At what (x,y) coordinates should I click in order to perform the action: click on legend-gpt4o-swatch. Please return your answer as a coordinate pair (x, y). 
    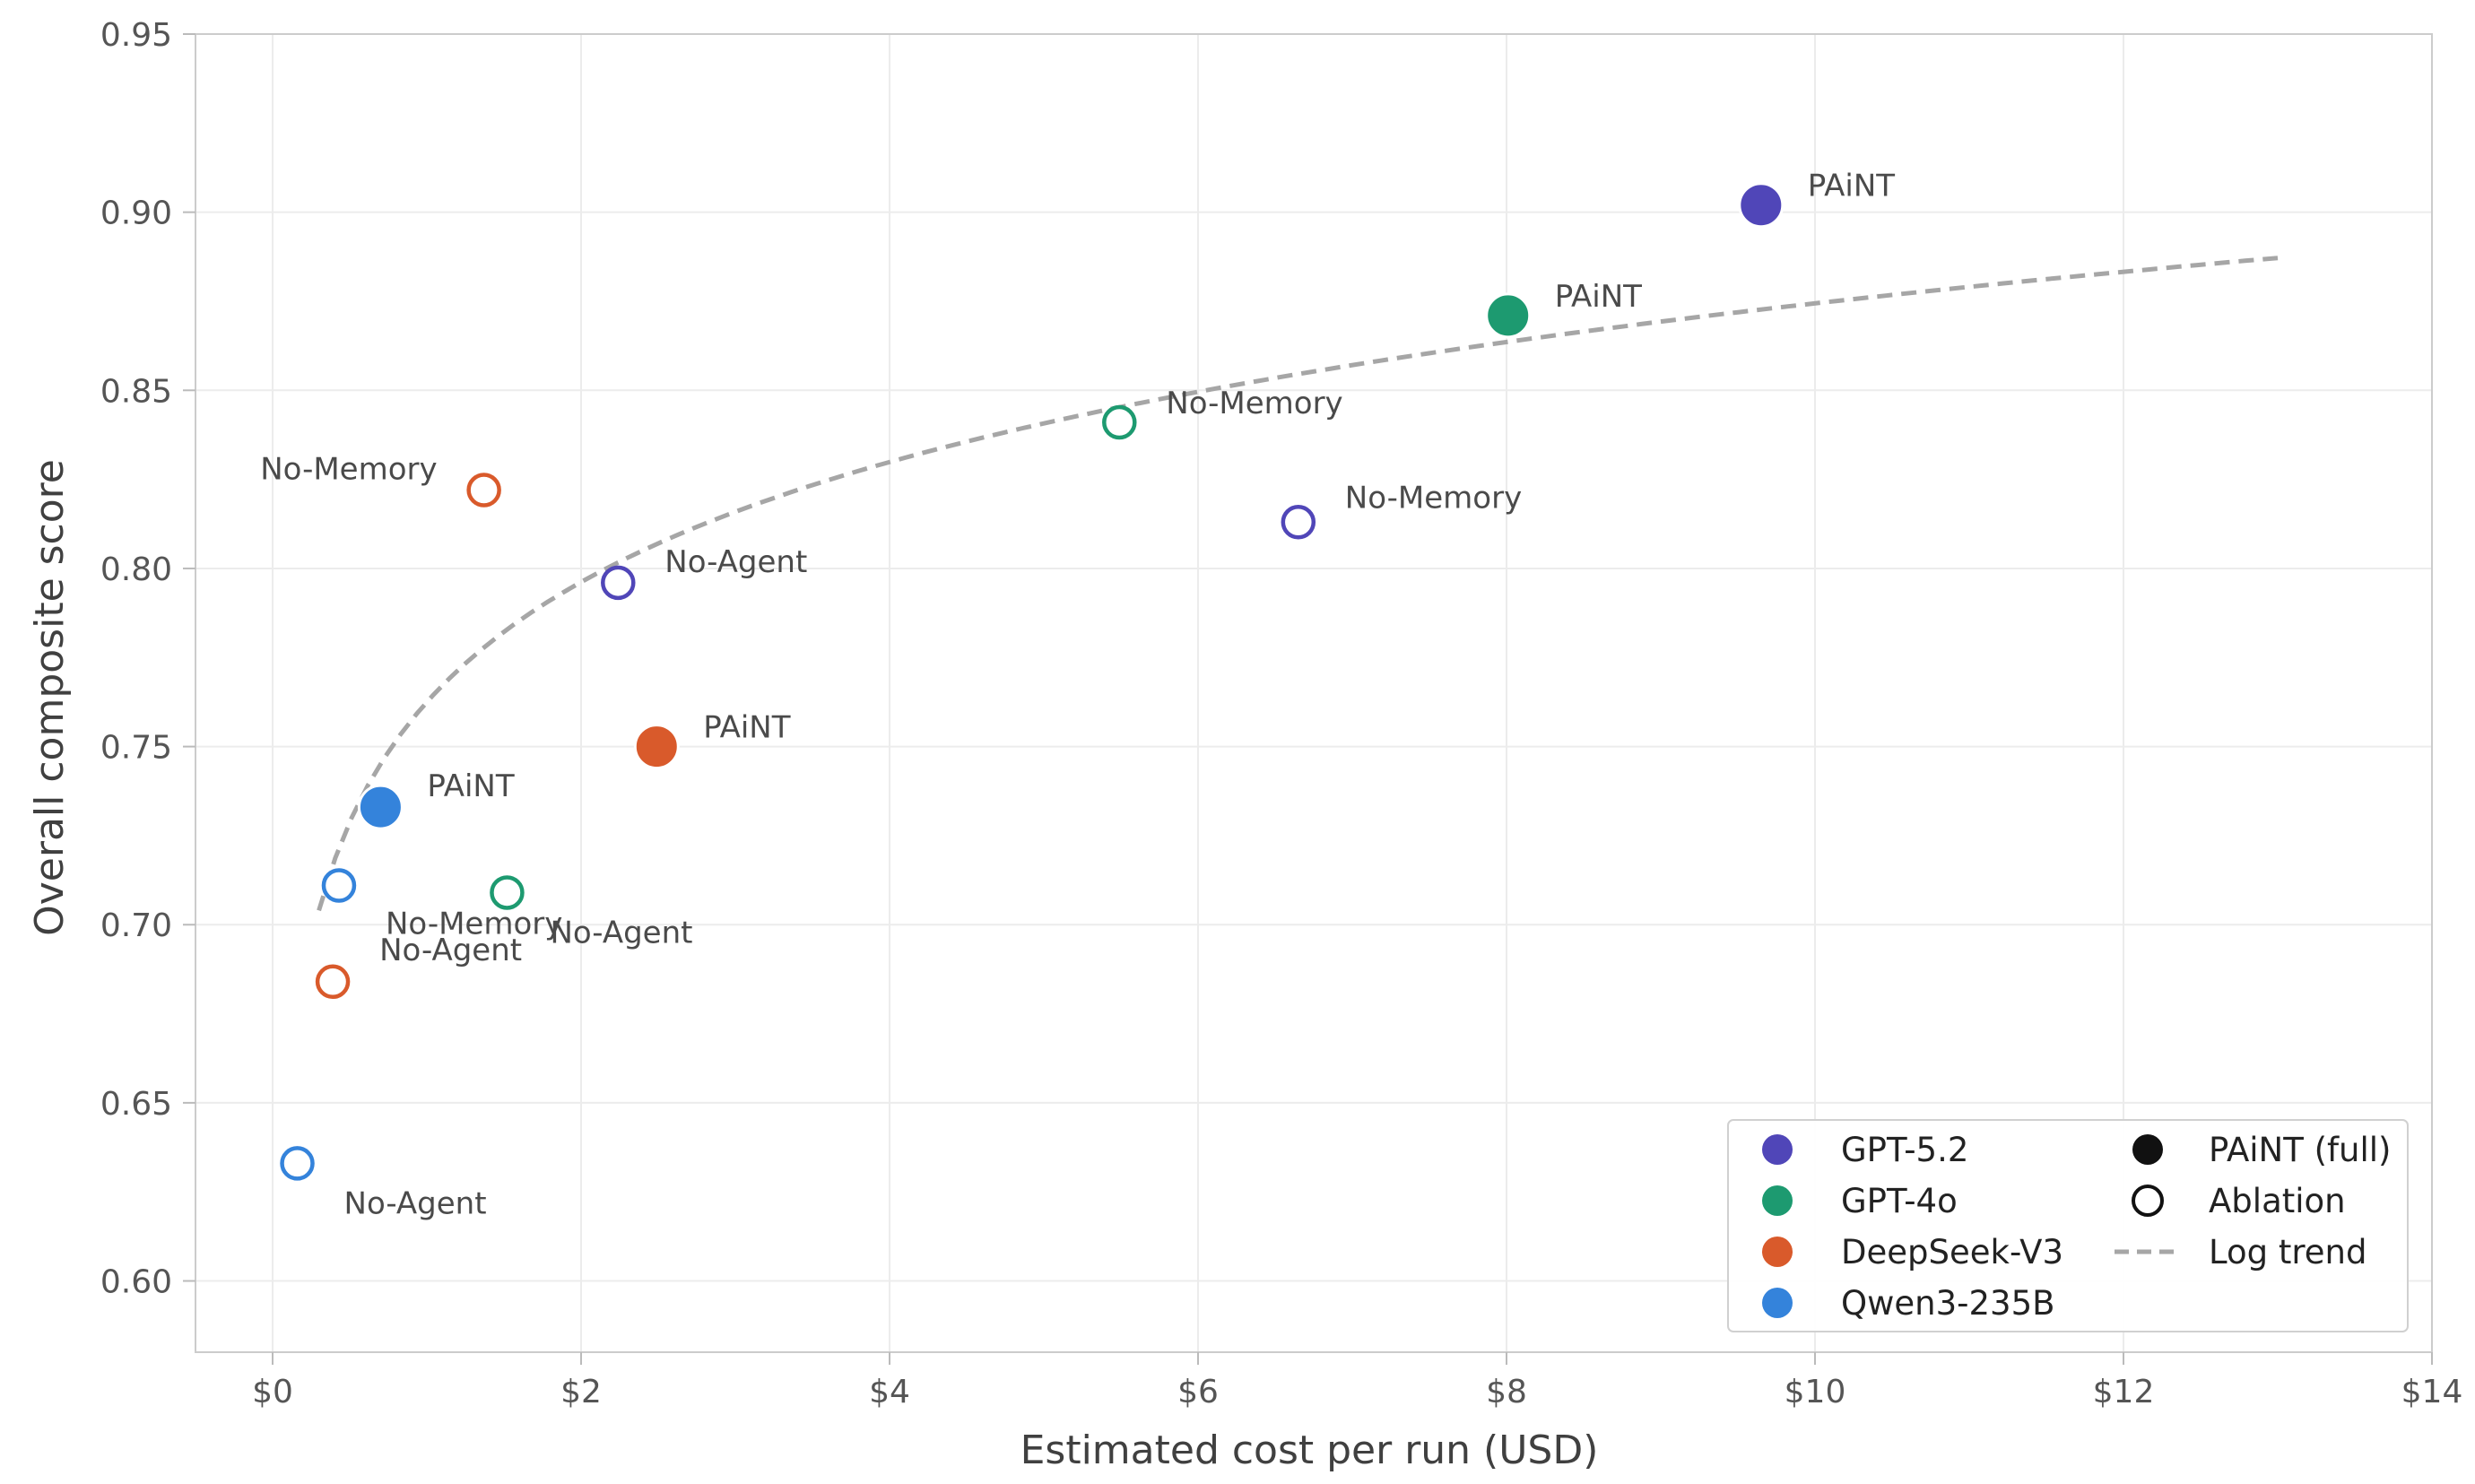
    Looking at the image, I should click on (1777, 1201).